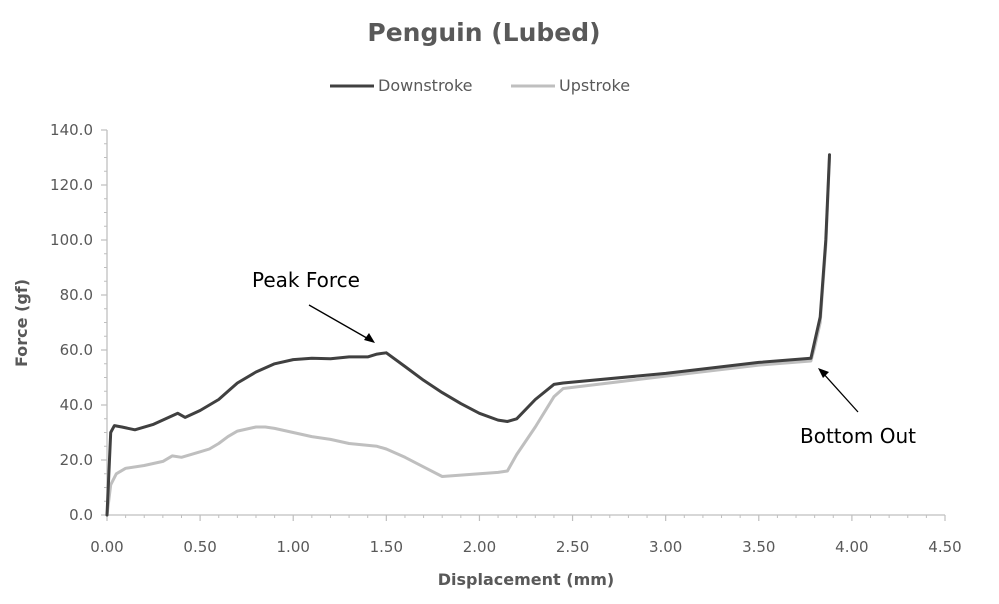 The width and height of the screenshot is (999, 604). I want to click on x-tick-label: 4.50, so click(944, 547).